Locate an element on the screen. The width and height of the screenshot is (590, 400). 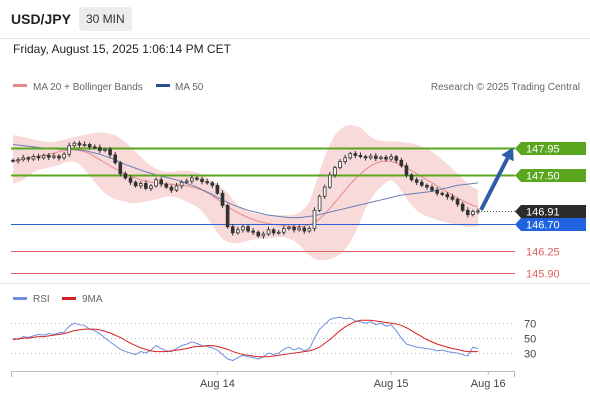
copyright-text: Research © 2025 Trading Central is located at coordinates (505, 87).